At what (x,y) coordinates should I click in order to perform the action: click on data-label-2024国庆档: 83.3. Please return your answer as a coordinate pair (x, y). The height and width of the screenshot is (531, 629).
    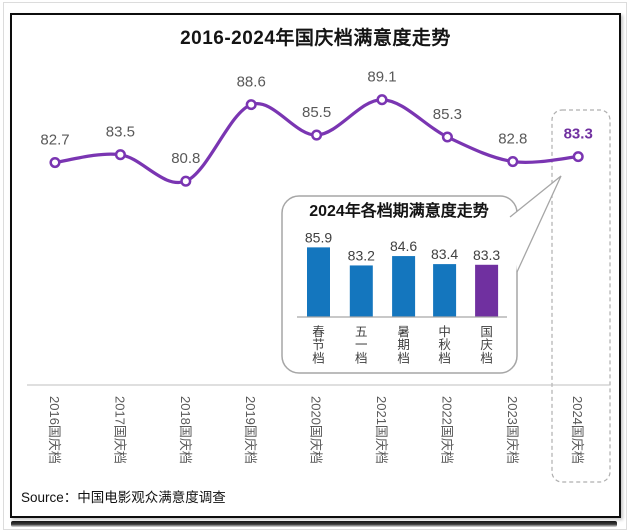
    Looking at the image, I should click on (578, 134).